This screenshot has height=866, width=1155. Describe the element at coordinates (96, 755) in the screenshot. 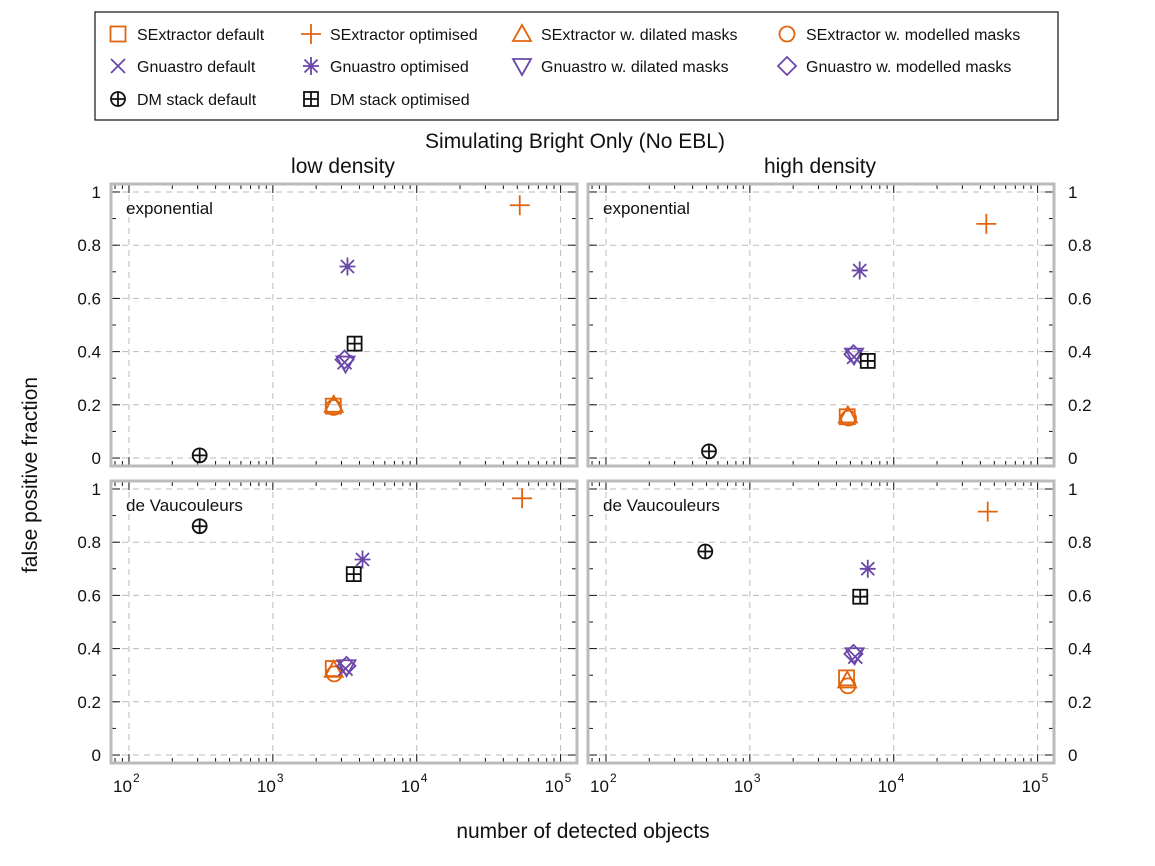

I see `panel-low-density-de-vaucouleurs-ytick-label-0: 0` at that location.